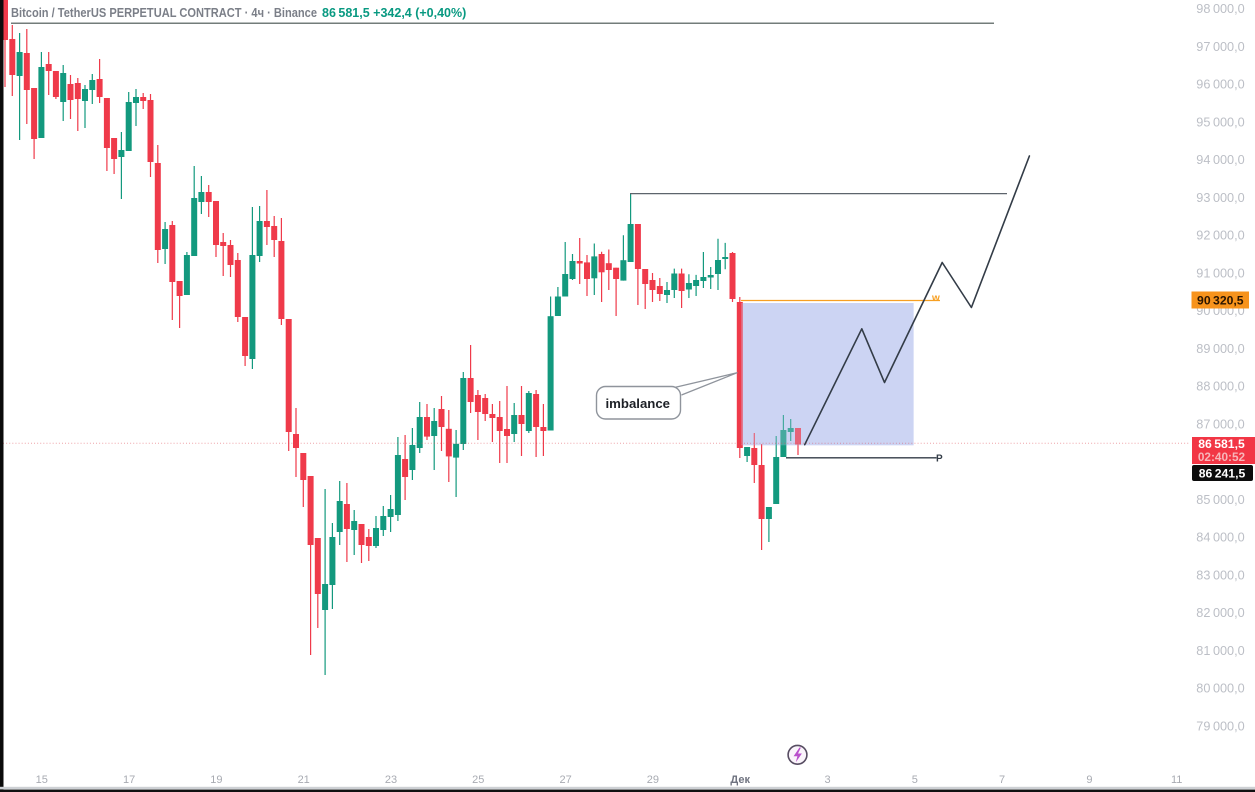 This screenshot has width=1255, height=792. I want to click on svg-text: 19, so click(216, 780).